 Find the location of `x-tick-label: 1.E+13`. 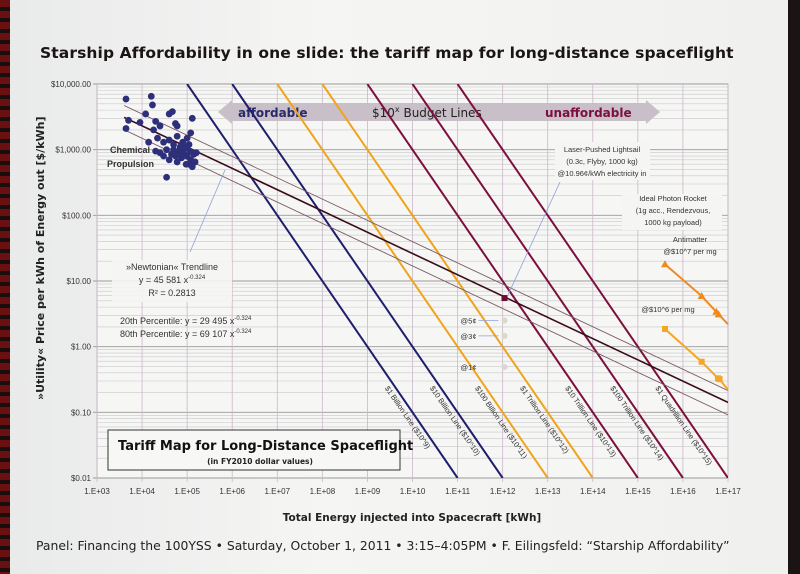

x-tick-label: 1.E+13 is located at coordinates (548, 491).